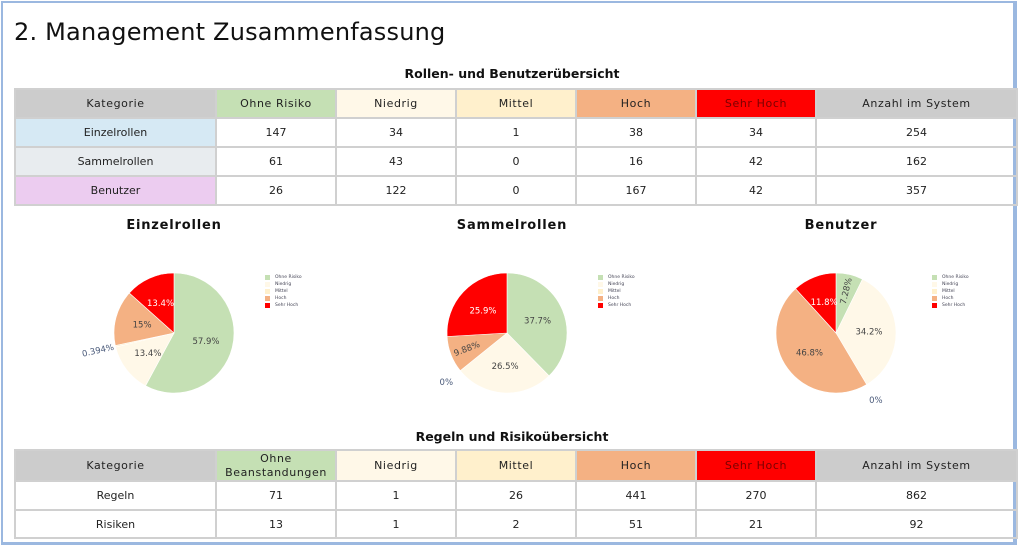  Describe the element at coordinates (174, 225) in the screenshot. I see `chart-title: Einzelrollen` at that location.